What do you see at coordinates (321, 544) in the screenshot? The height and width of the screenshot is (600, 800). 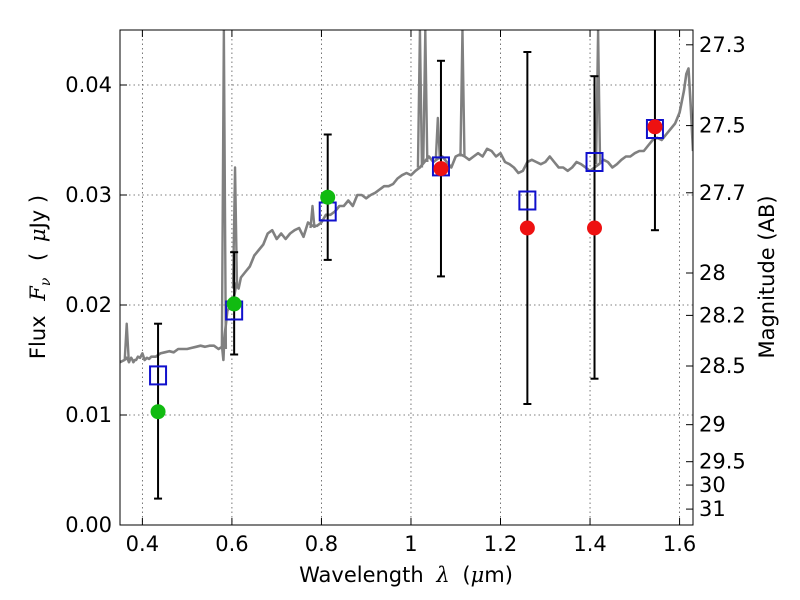 I see `x-tick-label: 0.8` at bounding box center [321, 544].